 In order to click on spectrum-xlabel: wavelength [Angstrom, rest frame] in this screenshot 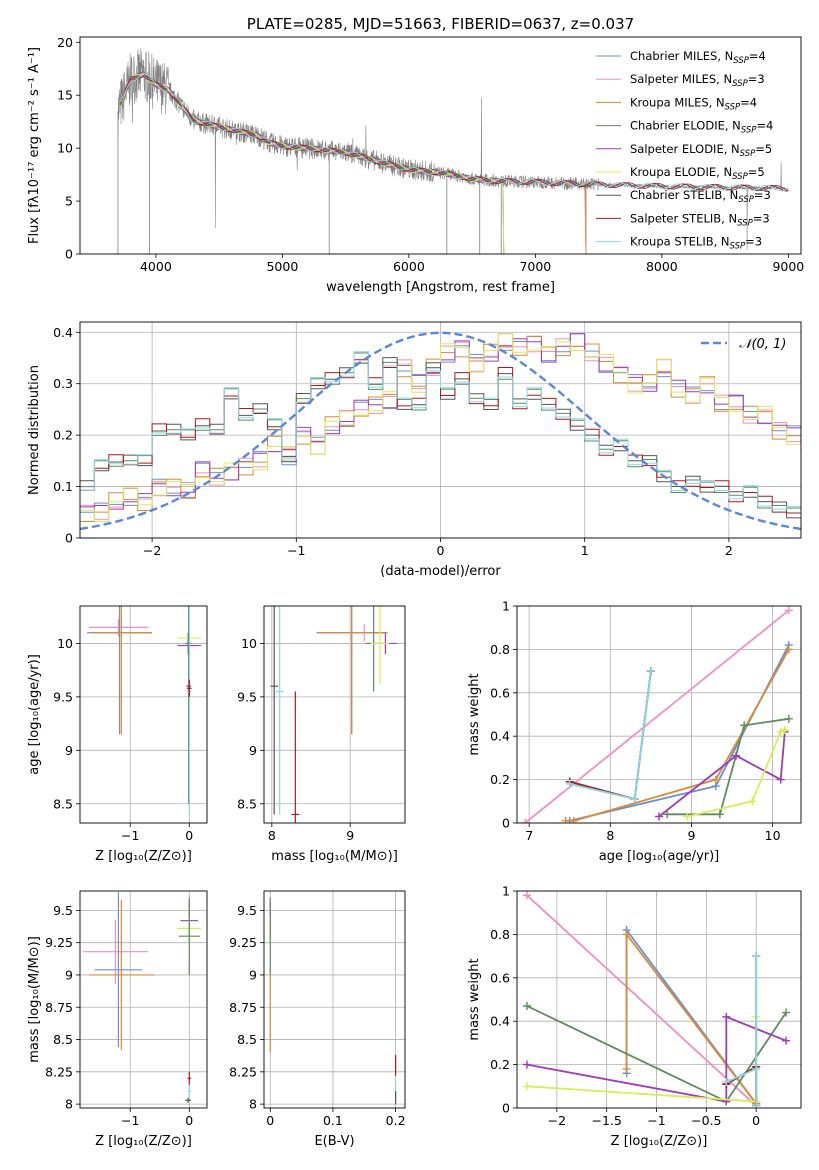, I will do `click(440, 287)`.